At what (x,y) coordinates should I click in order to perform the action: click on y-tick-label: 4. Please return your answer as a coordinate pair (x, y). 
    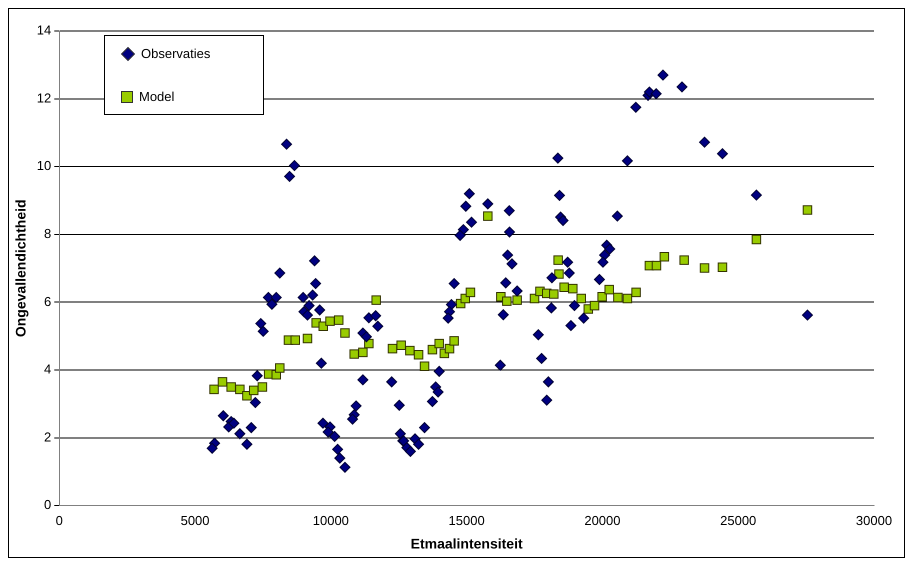
    Looking at the image, I should click on (48, 369).